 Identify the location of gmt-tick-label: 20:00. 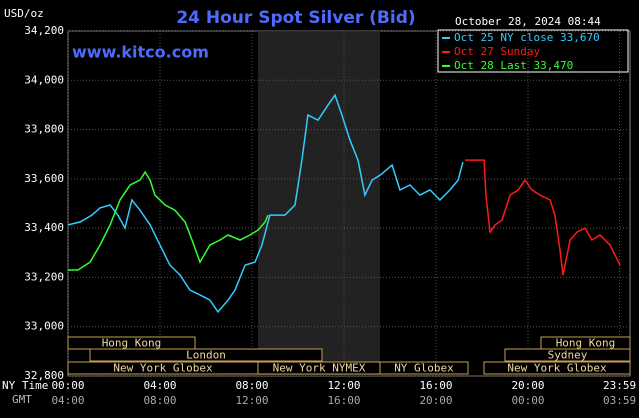
(435, 400).